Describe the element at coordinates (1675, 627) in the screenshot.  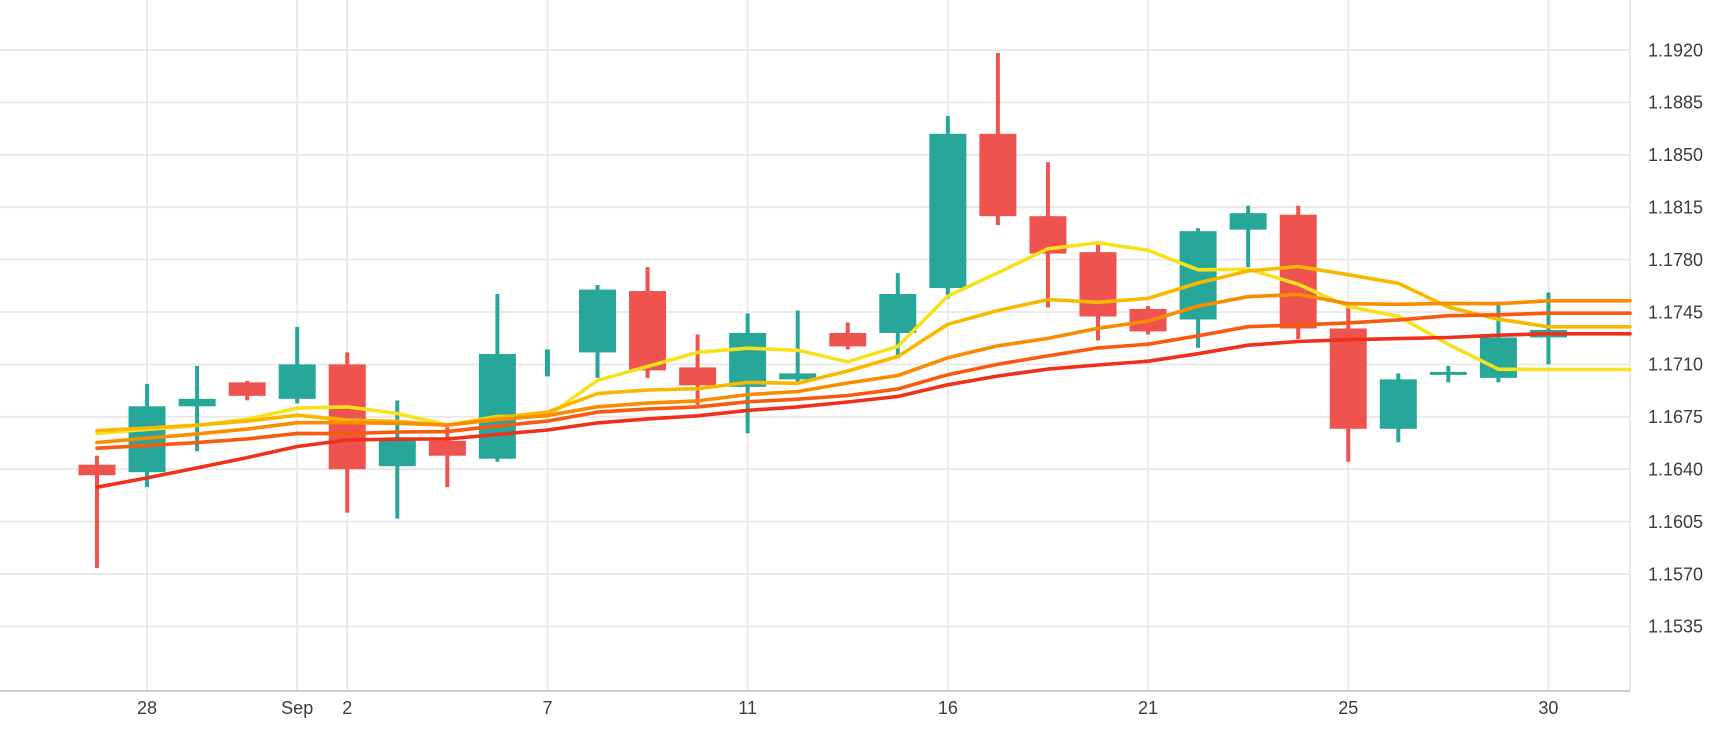
I see `y-axis-tick-label: 1.1535` at that location.